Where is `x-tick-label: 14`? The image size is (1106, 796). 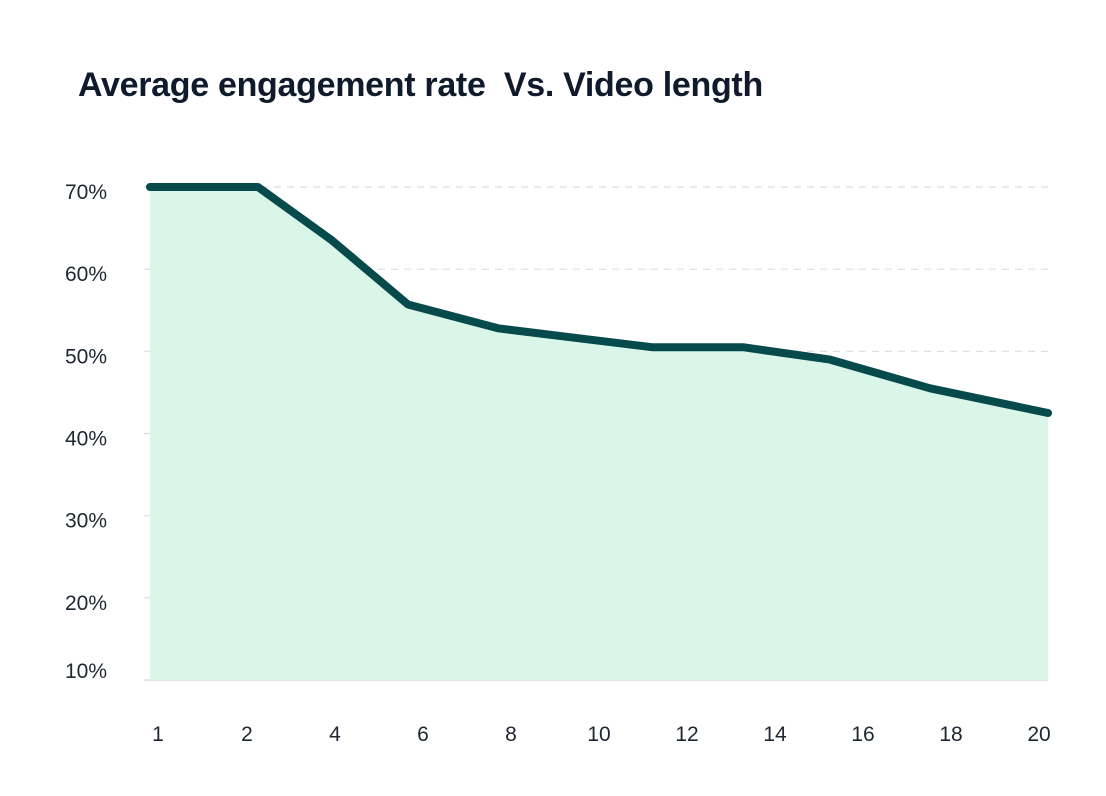 x-tick-label: 14 is located at coordinates (775, 734).